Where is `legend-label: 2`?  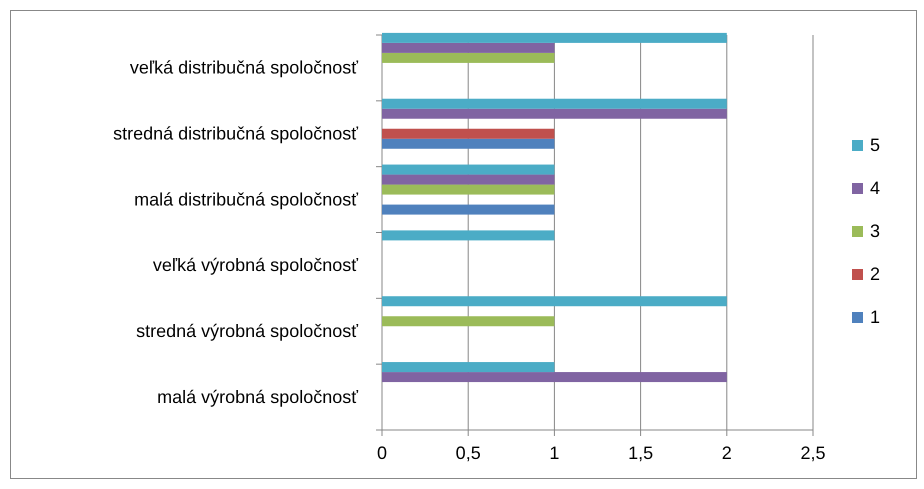 legend-label: 2 is located at coordinates (875, 274).